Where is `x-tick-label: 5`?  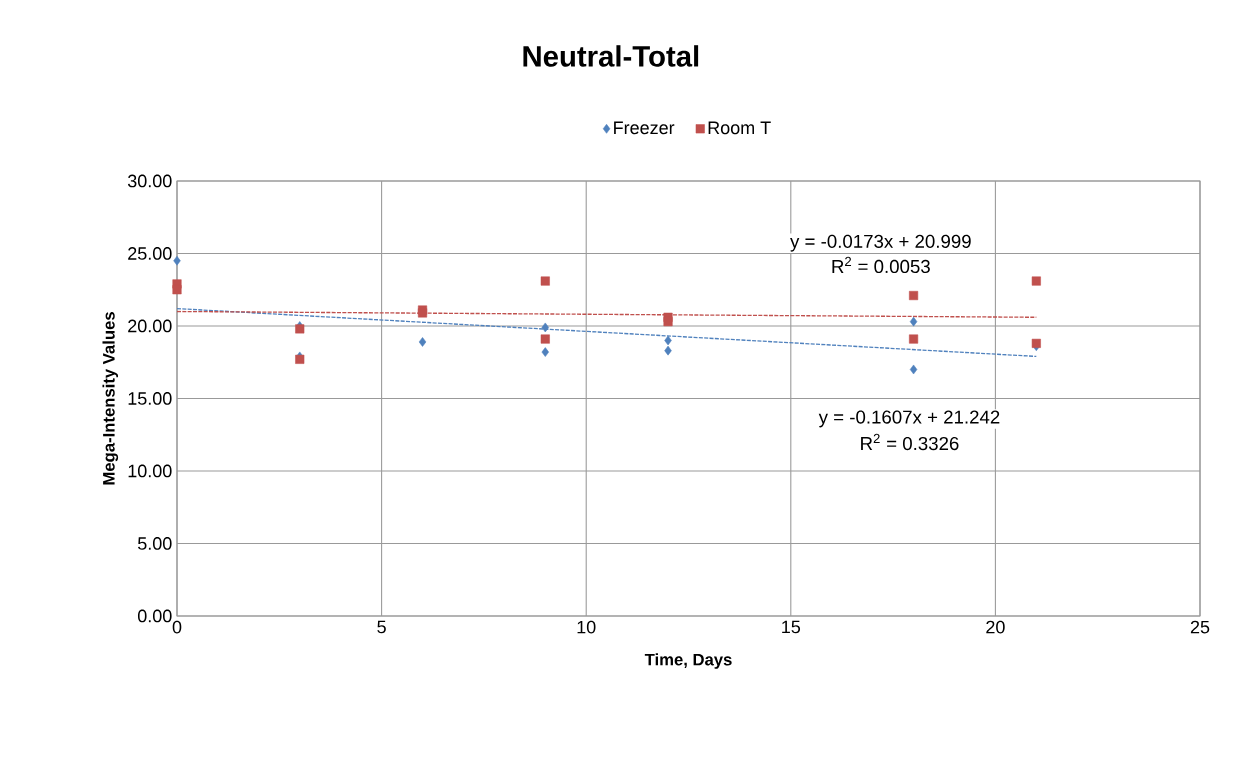
x-tick-label: 5 is located at coordinates (381, 627).